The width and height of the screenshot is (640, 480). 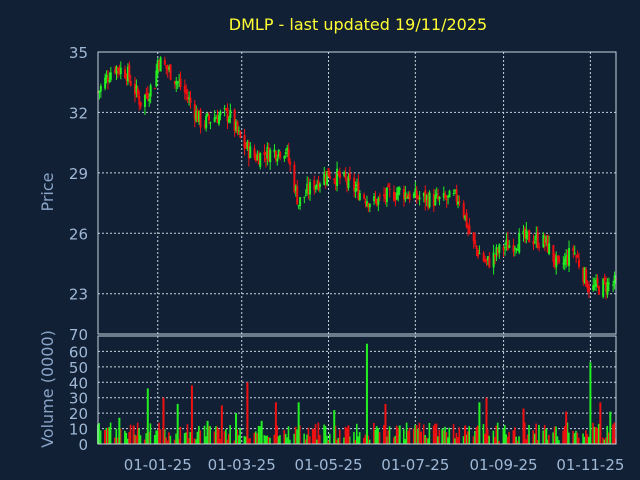 What do you see at coordinates (78, 113) in the screenshot?
I see `price-tick-label: 32` at bounding box center [78, 113].